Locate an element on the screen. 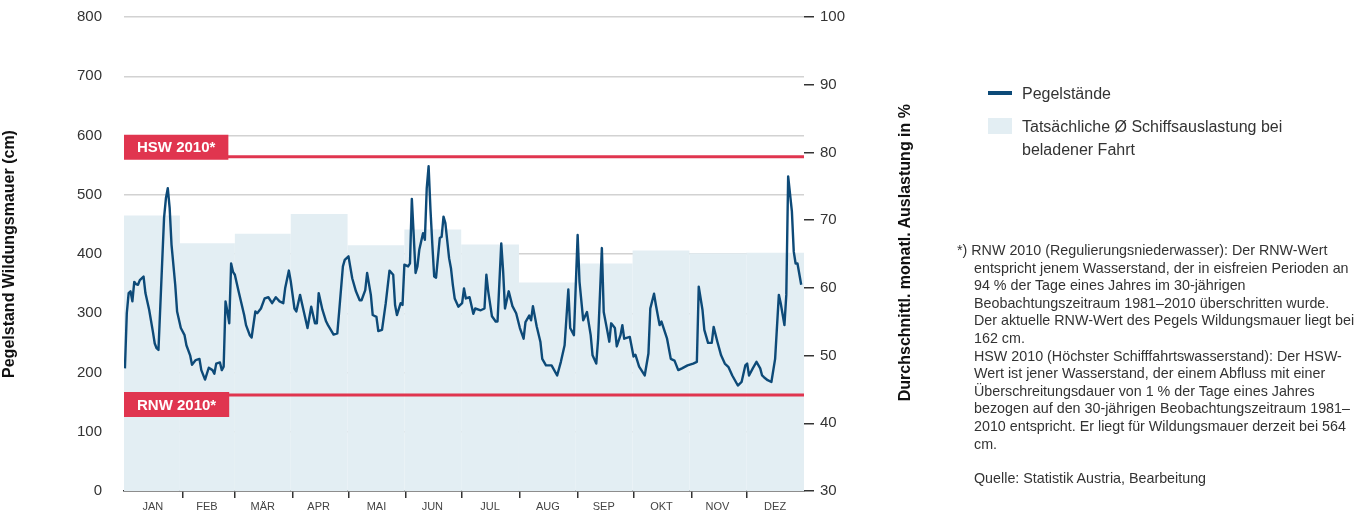 The height and width of the screenshot is (515, 1369). ref-line-label: HSW 2010* is located at coordinates (176, 147).